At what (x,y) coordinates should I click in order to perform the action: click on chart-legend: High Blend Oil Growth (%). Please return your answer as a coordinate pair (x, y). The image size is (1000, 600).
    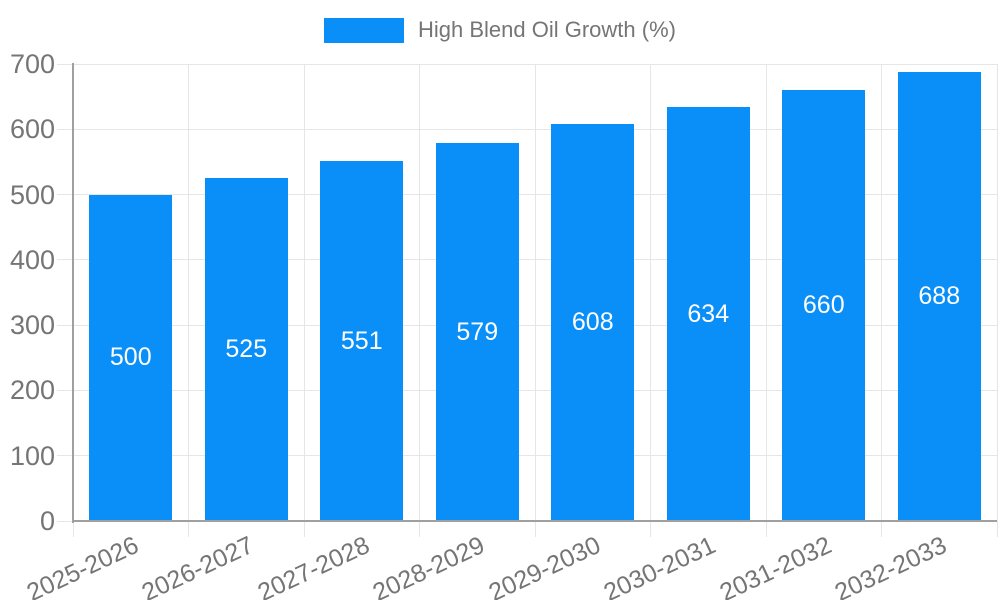
    Looking at the image, I should click on (500, 30).